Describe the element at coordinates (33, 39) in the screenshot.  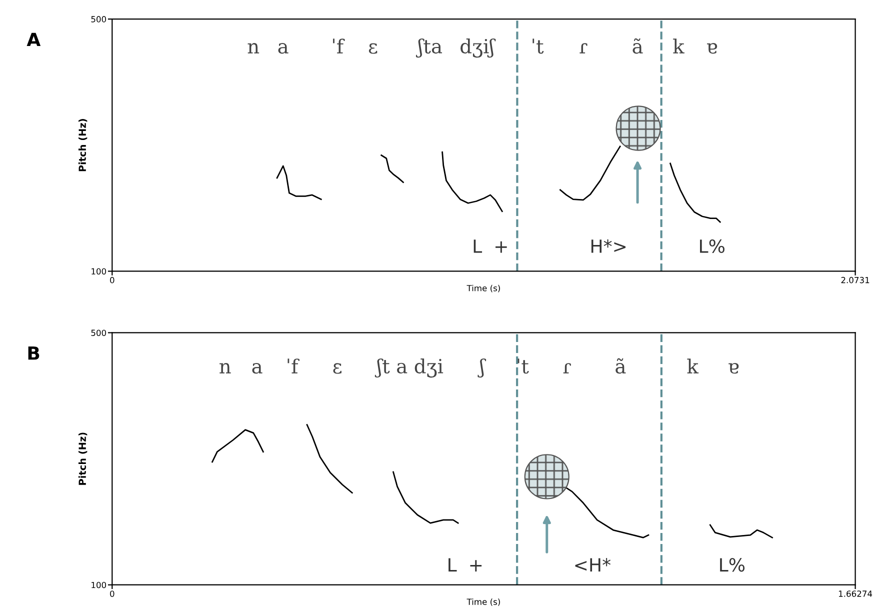
I see `text: A` at that location.